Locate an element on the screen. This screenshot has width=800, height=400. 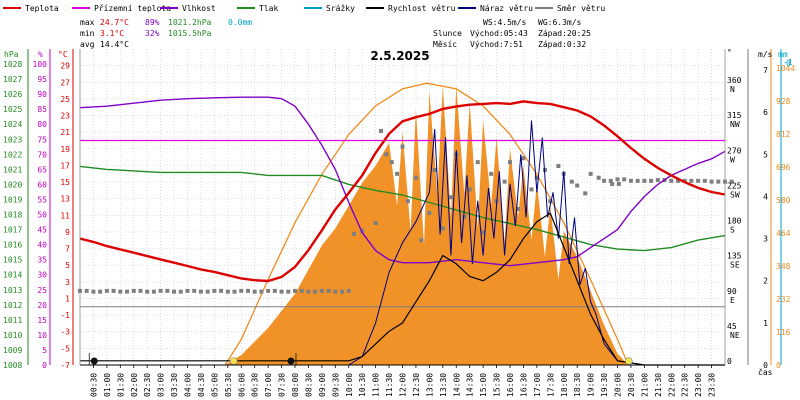
humidity-tick-label: 100 is located at coordinates (40, 64).